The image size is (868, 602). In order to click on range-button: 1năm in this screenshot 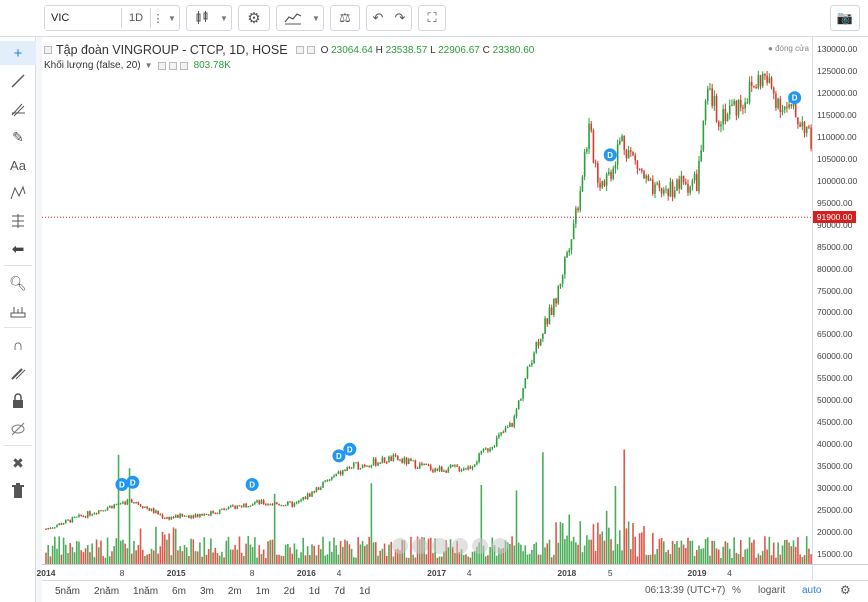, I will do `click(146, 591)`.